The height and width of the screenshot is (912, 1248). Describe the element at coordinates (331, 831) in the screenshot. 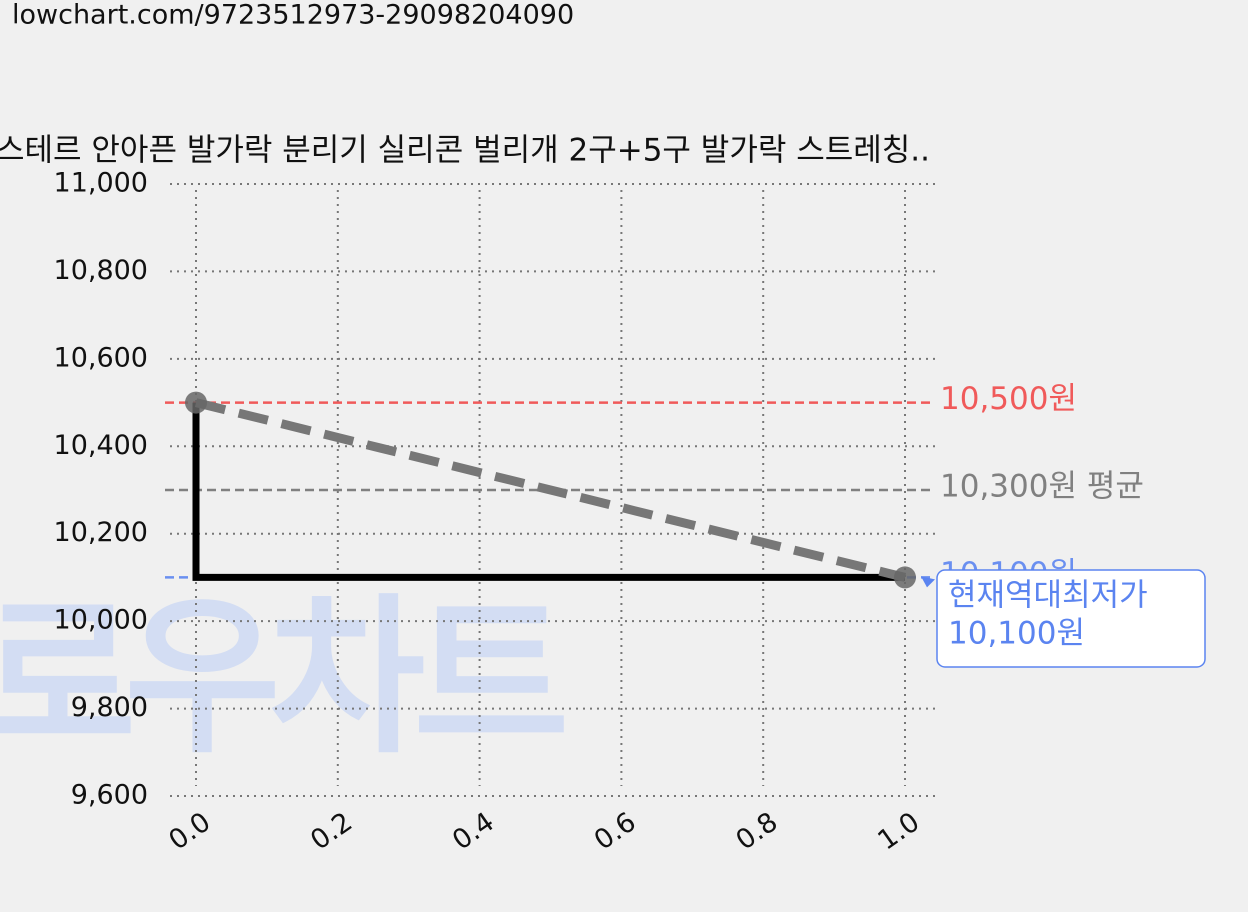

I see `x-tick-label: 0.2` at that location.